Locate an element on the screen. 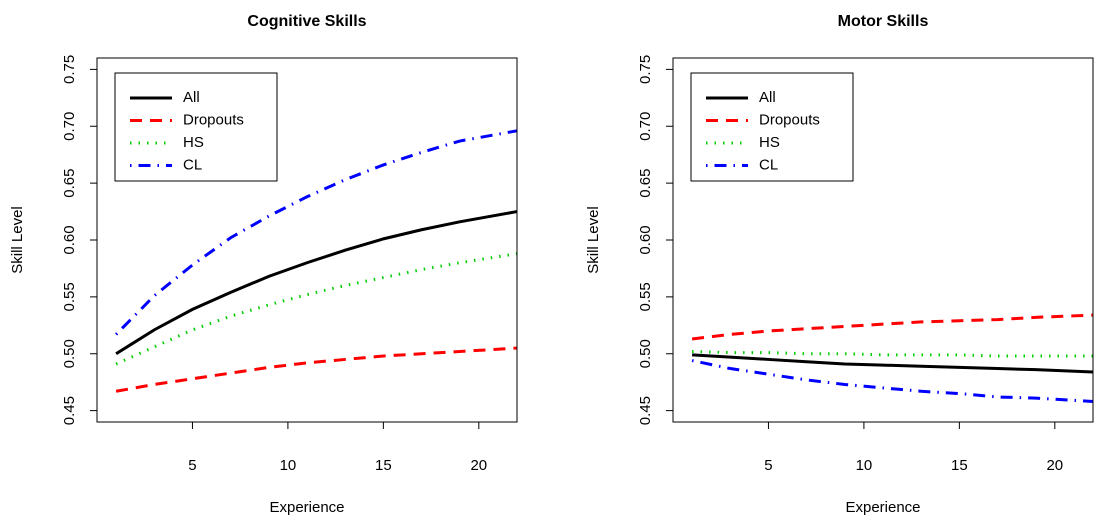 This screenshot has height=522, width=1102. chart-title: Cognitive Skills is located at coordinates (306, 21).